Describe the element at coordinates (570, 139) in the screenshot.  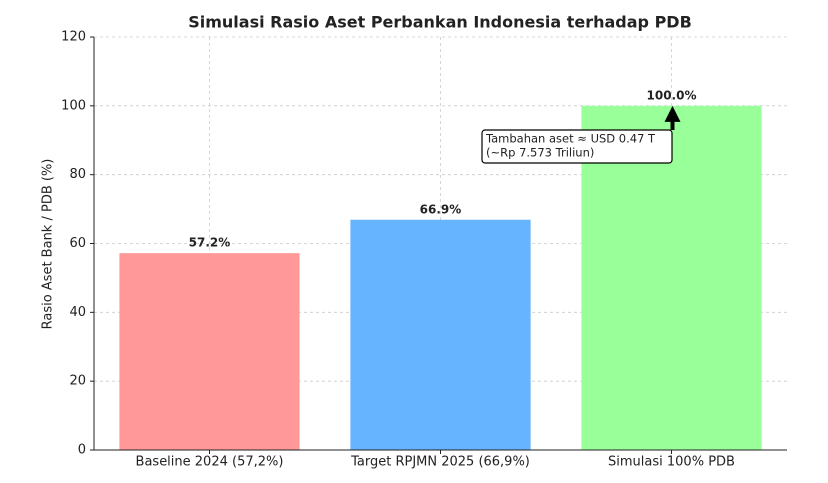
I see `annotation-text: Tambahan aset ≈ USD 0.47 T` at that location.